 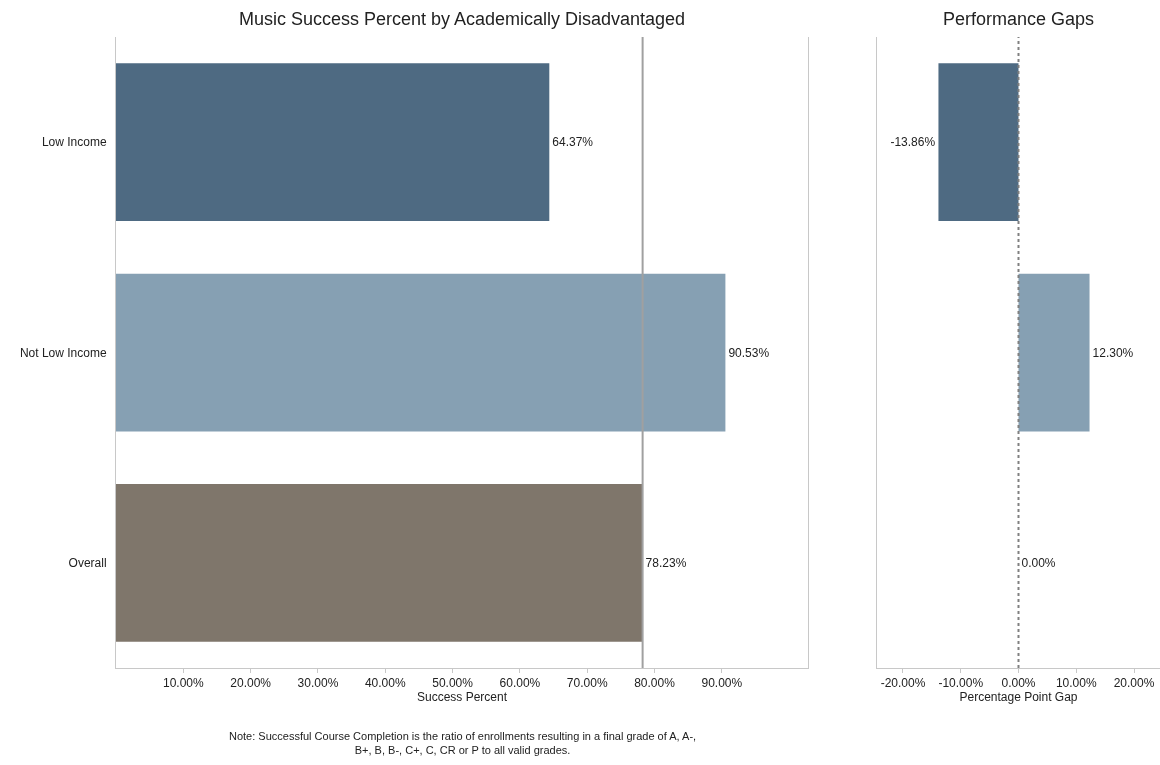 What do you see at coordinates (63, 352) in the screenshot?
I see `y-tick-label: Not Low Income` at bounding box center [63, 352].